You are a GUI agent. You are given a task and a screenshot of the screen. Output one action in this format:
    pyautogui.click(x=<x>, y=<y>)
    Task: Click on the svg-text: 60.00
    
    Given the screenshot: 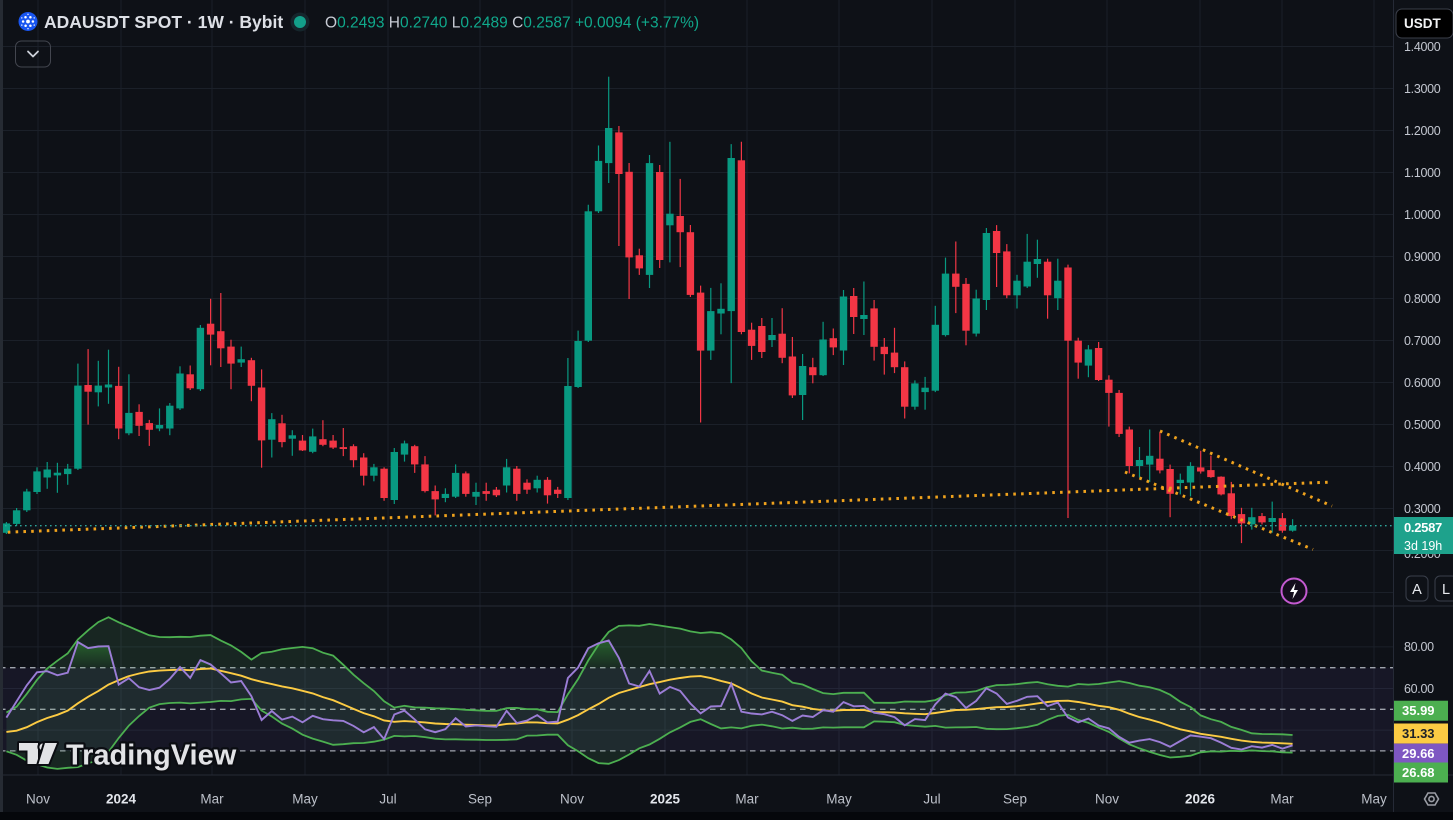 What is the action you would take?
    pyautogui.click(x=1419, y=689)
    